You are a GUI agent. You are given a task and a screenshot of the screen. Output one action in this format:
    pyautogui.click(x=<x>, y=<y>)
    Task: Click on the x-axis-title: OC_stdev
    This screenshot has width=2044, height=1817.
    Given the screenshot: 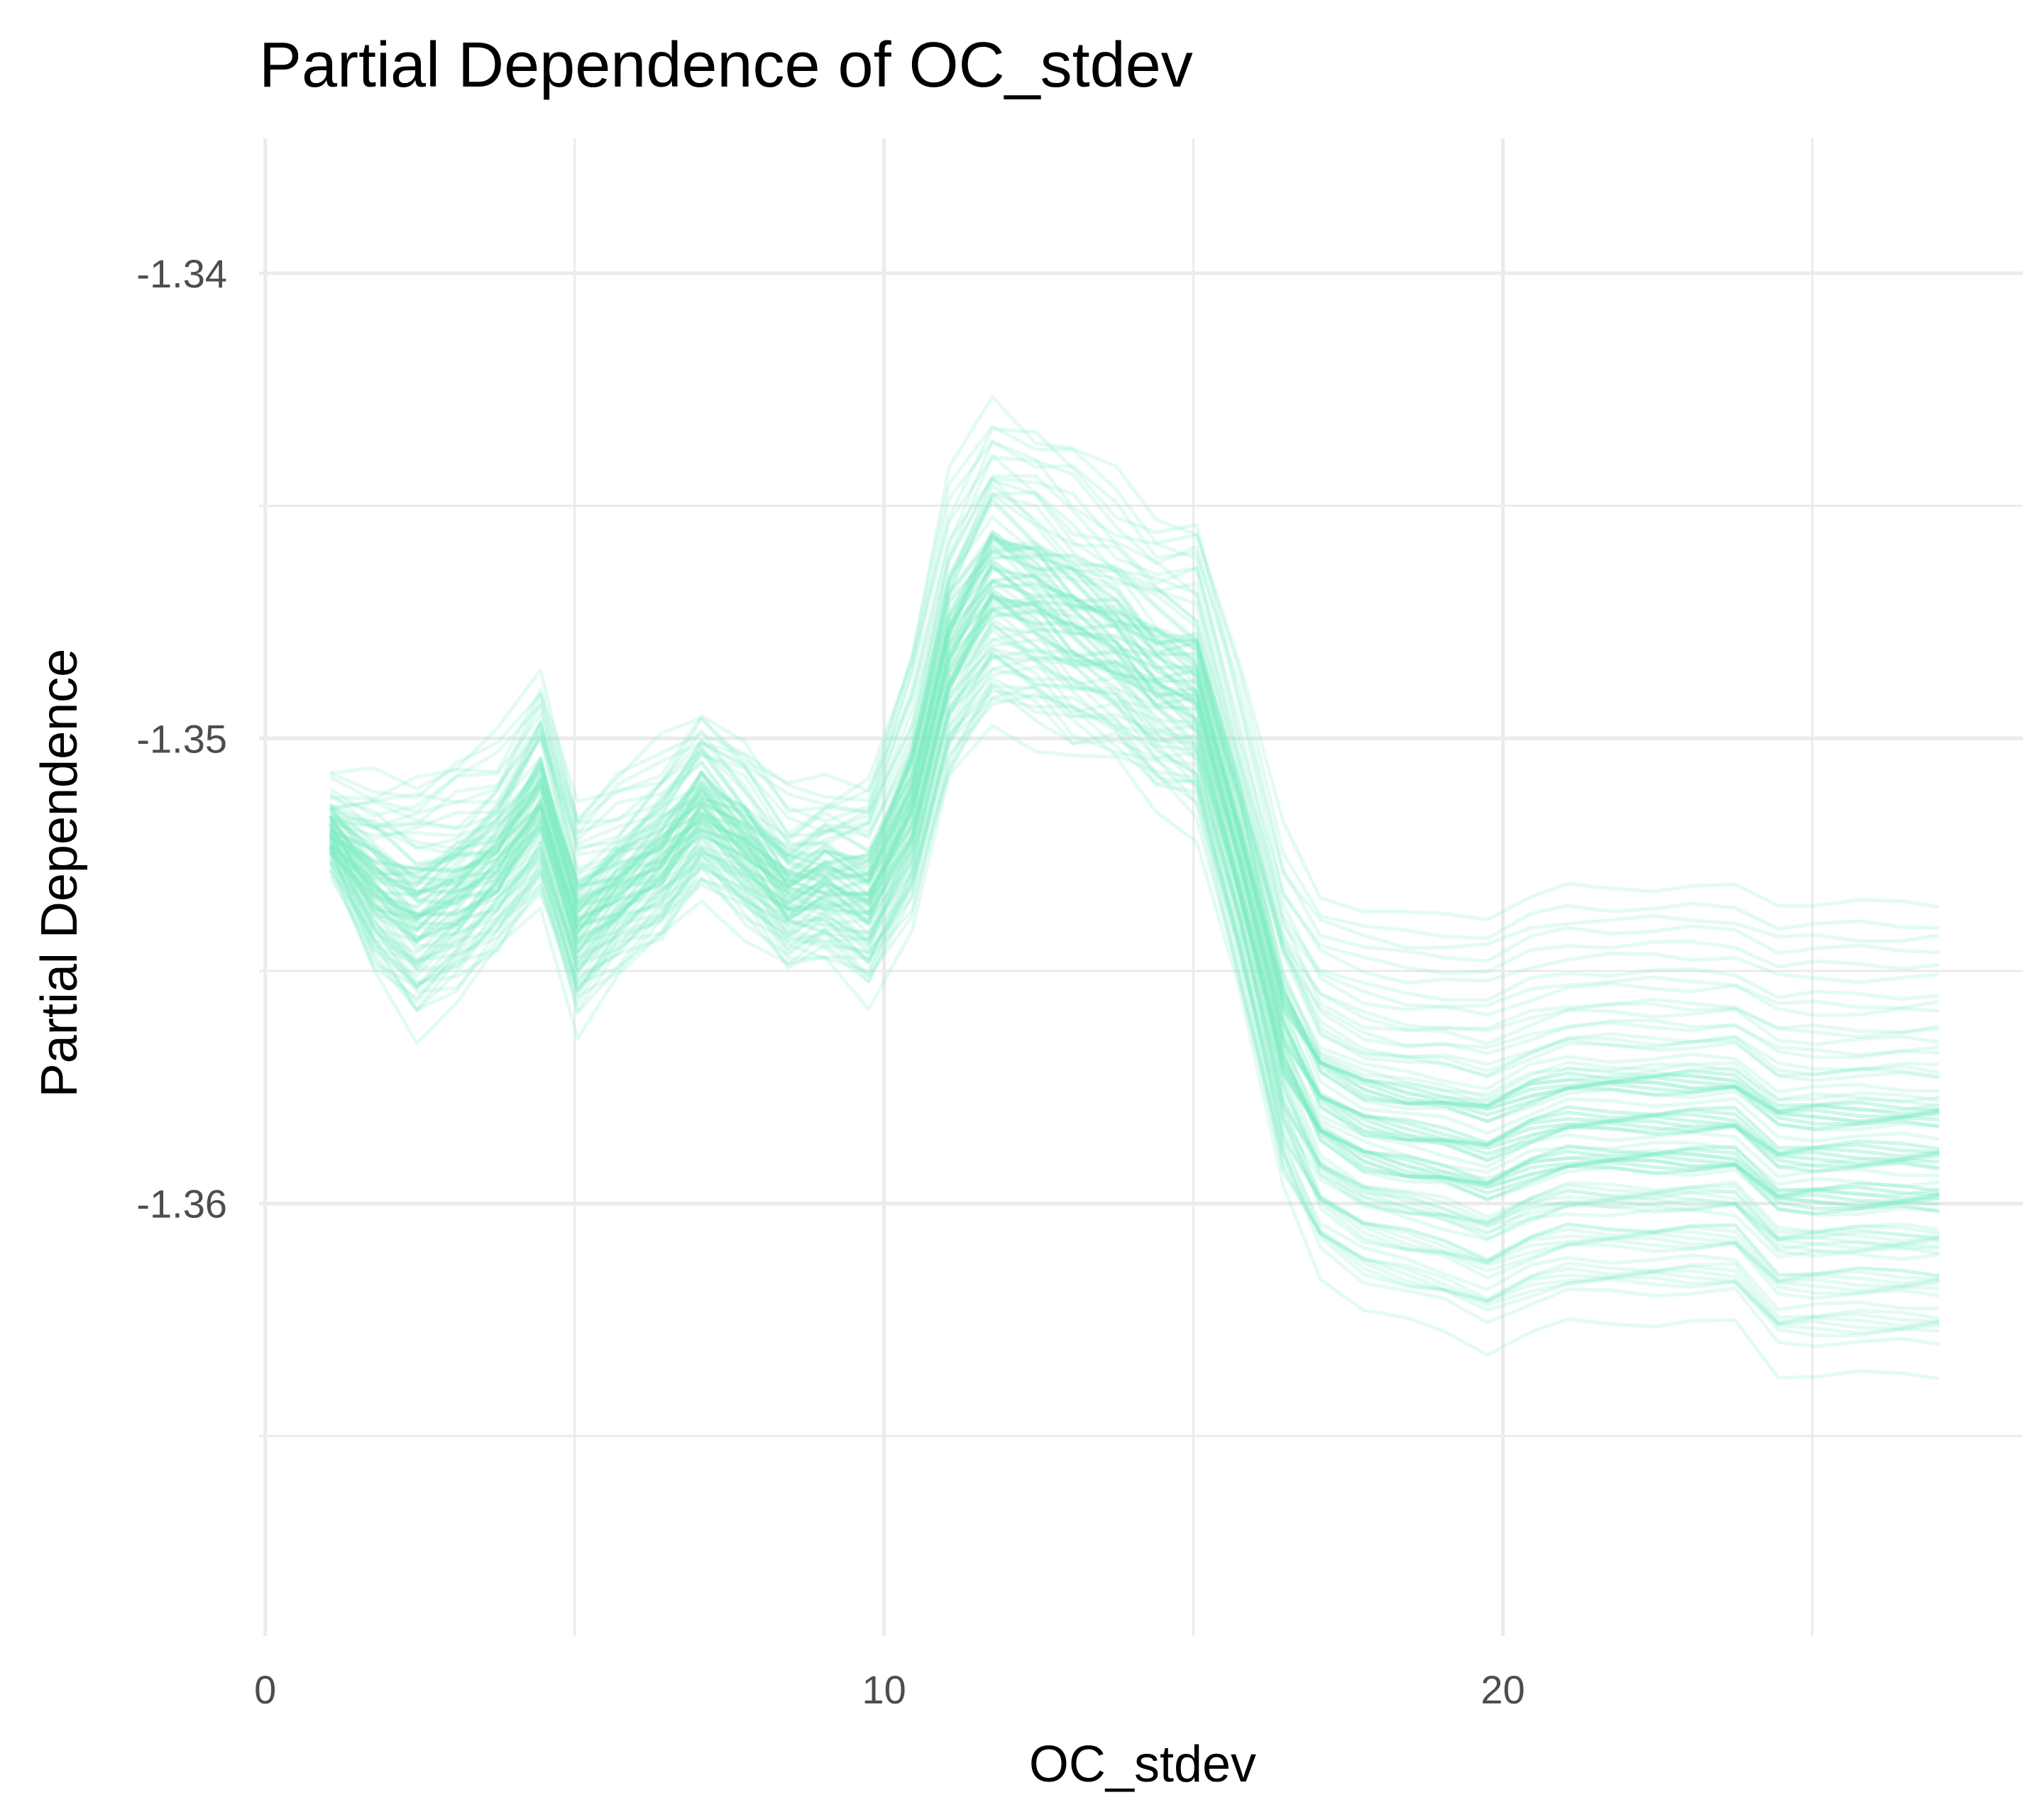 What is the action you would take?
    pyautogui.click(x=1142, y=1764)
    